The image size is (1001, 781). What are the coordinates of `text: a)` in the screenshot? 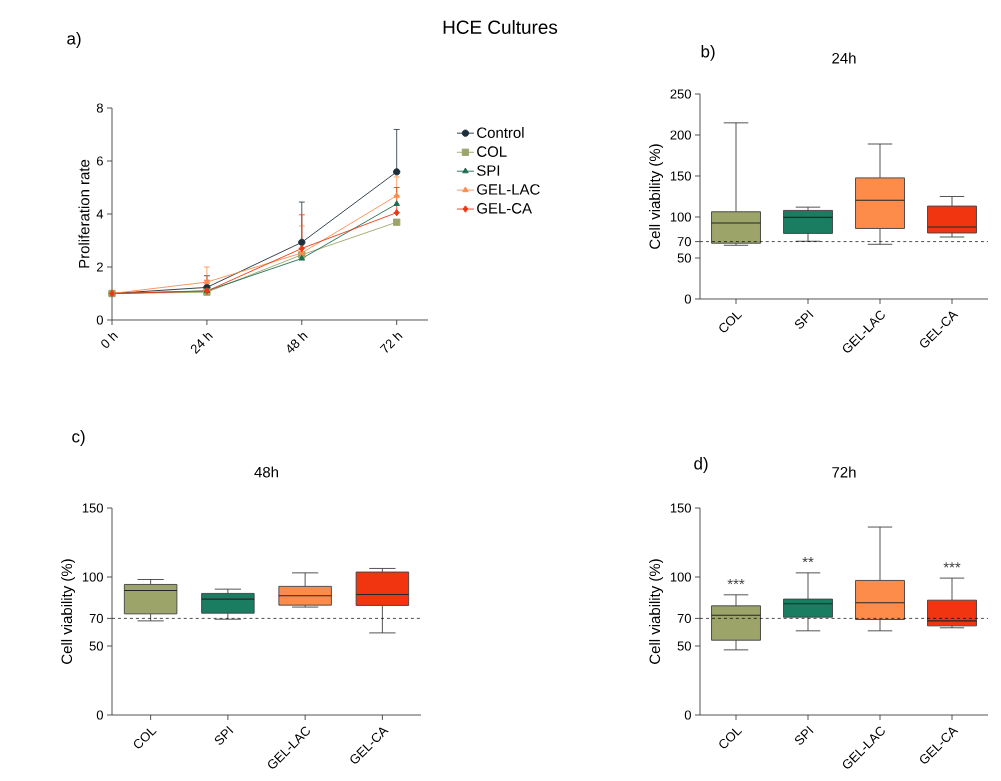 It's located at (74, 40).